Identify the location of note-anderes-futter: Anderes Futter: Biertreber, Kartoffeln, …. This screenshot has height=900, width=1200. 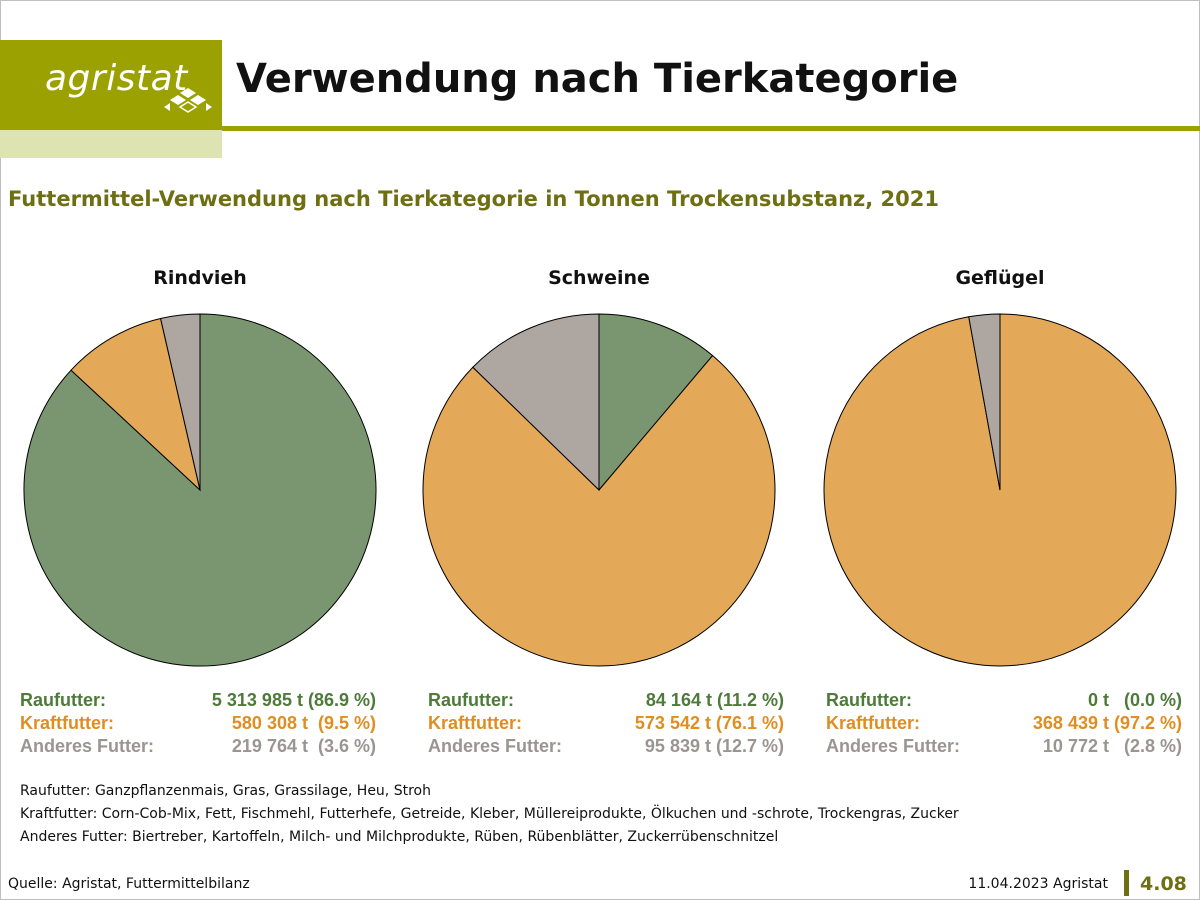
(399, 837).